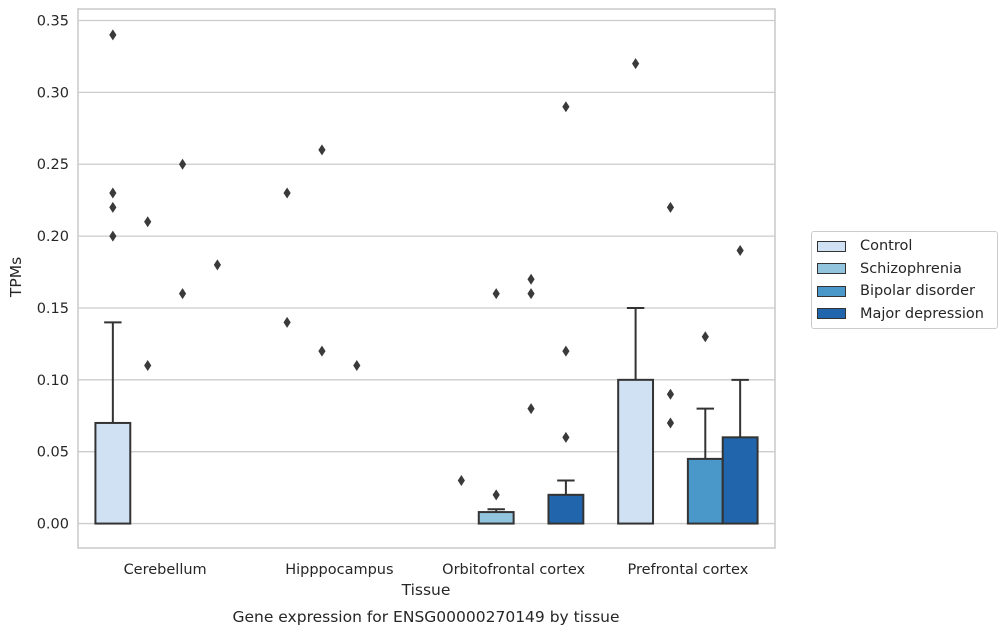 The image size is (1007, 634). Describe the element at coordinates (53, 165) in the screenshot. I see `y-tick-label: 0.25` at that location.